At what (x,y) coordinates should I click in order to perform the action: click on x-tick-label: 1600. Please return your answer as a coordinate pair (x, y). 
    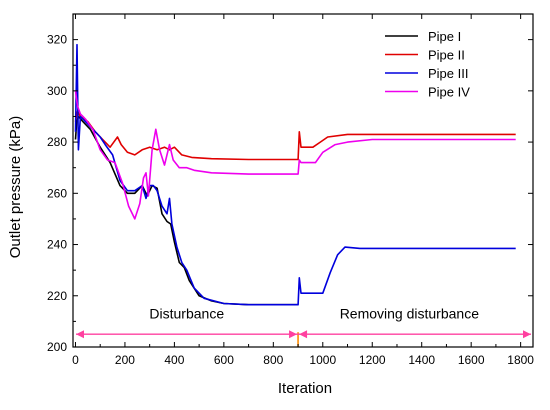
    Looking at the image, I should click on (471, 360).